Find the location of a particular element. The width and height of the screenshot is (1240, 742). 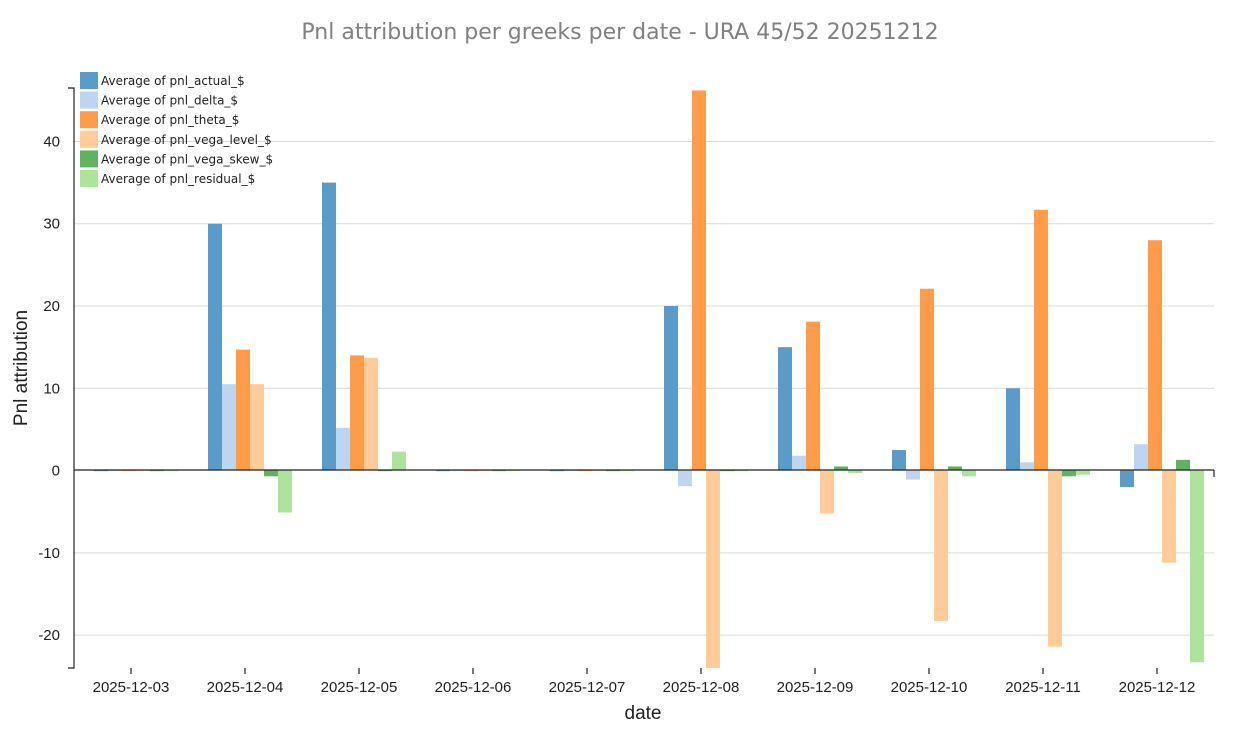

legend-item: Average of pnl_actual_$ is located at coordinates (162, 80).